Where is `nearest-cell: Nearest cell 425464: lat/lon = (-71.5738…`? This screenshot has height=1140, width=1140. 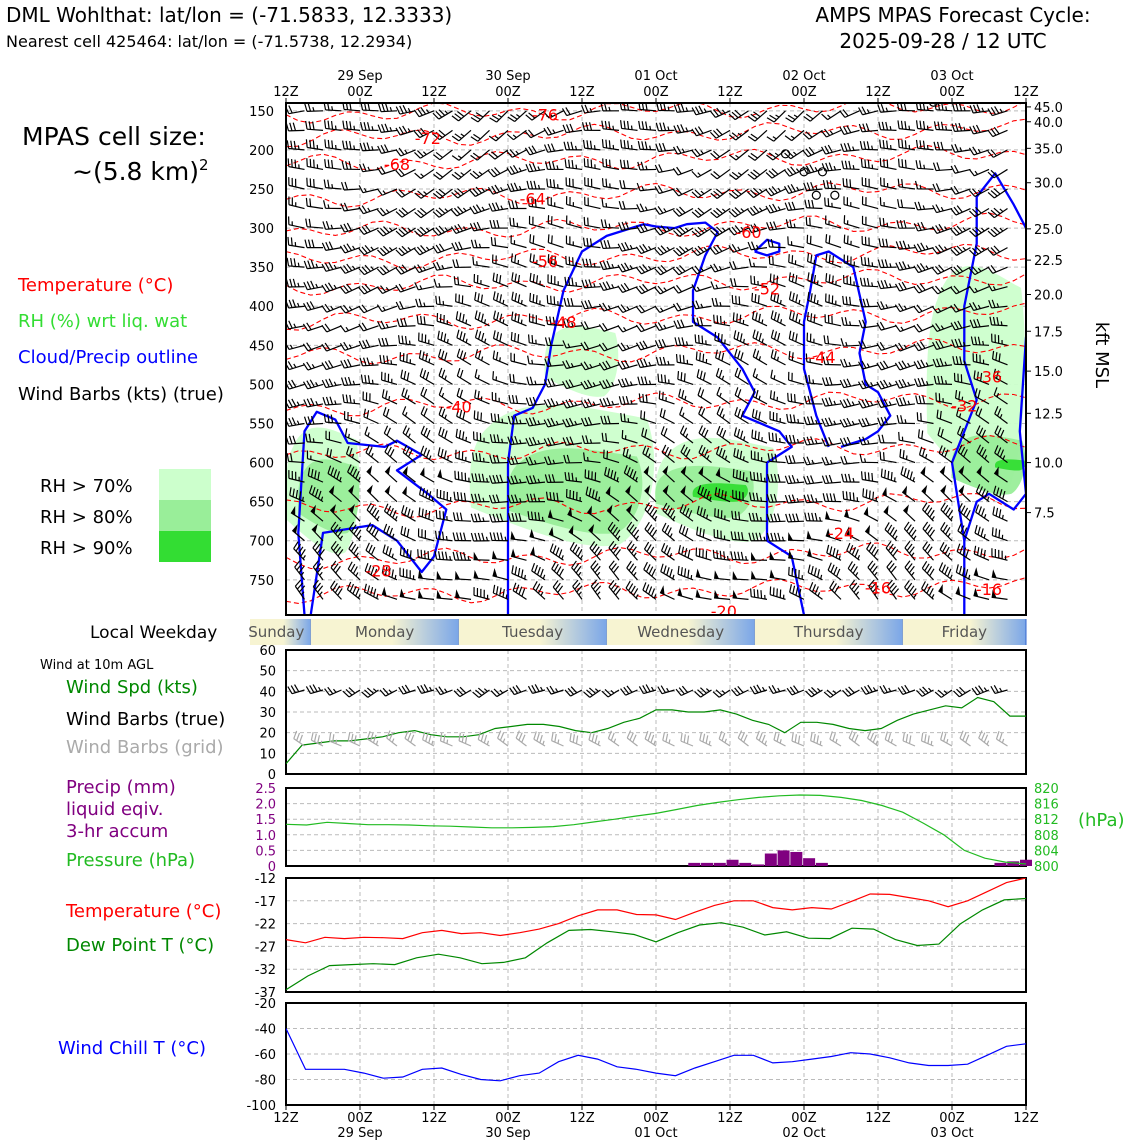 nearest-cell: Nearest cell 425464: lat/lon = (-71.5738… is located at coordinates (209, 41).